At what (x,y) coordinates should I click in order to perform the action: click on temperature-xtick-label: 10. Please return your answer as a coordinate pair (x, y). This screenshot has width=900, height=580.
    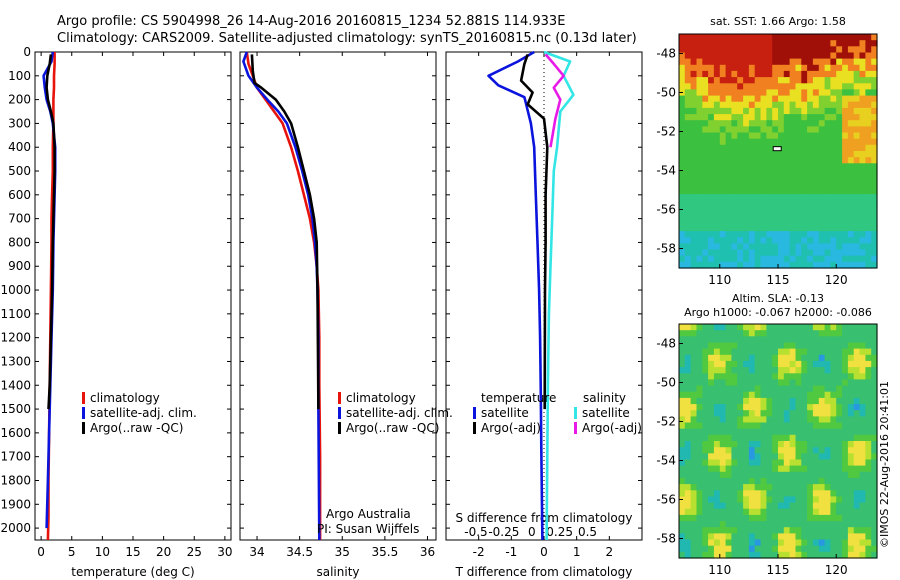
    Looking at the image, I should click on (102, 552).